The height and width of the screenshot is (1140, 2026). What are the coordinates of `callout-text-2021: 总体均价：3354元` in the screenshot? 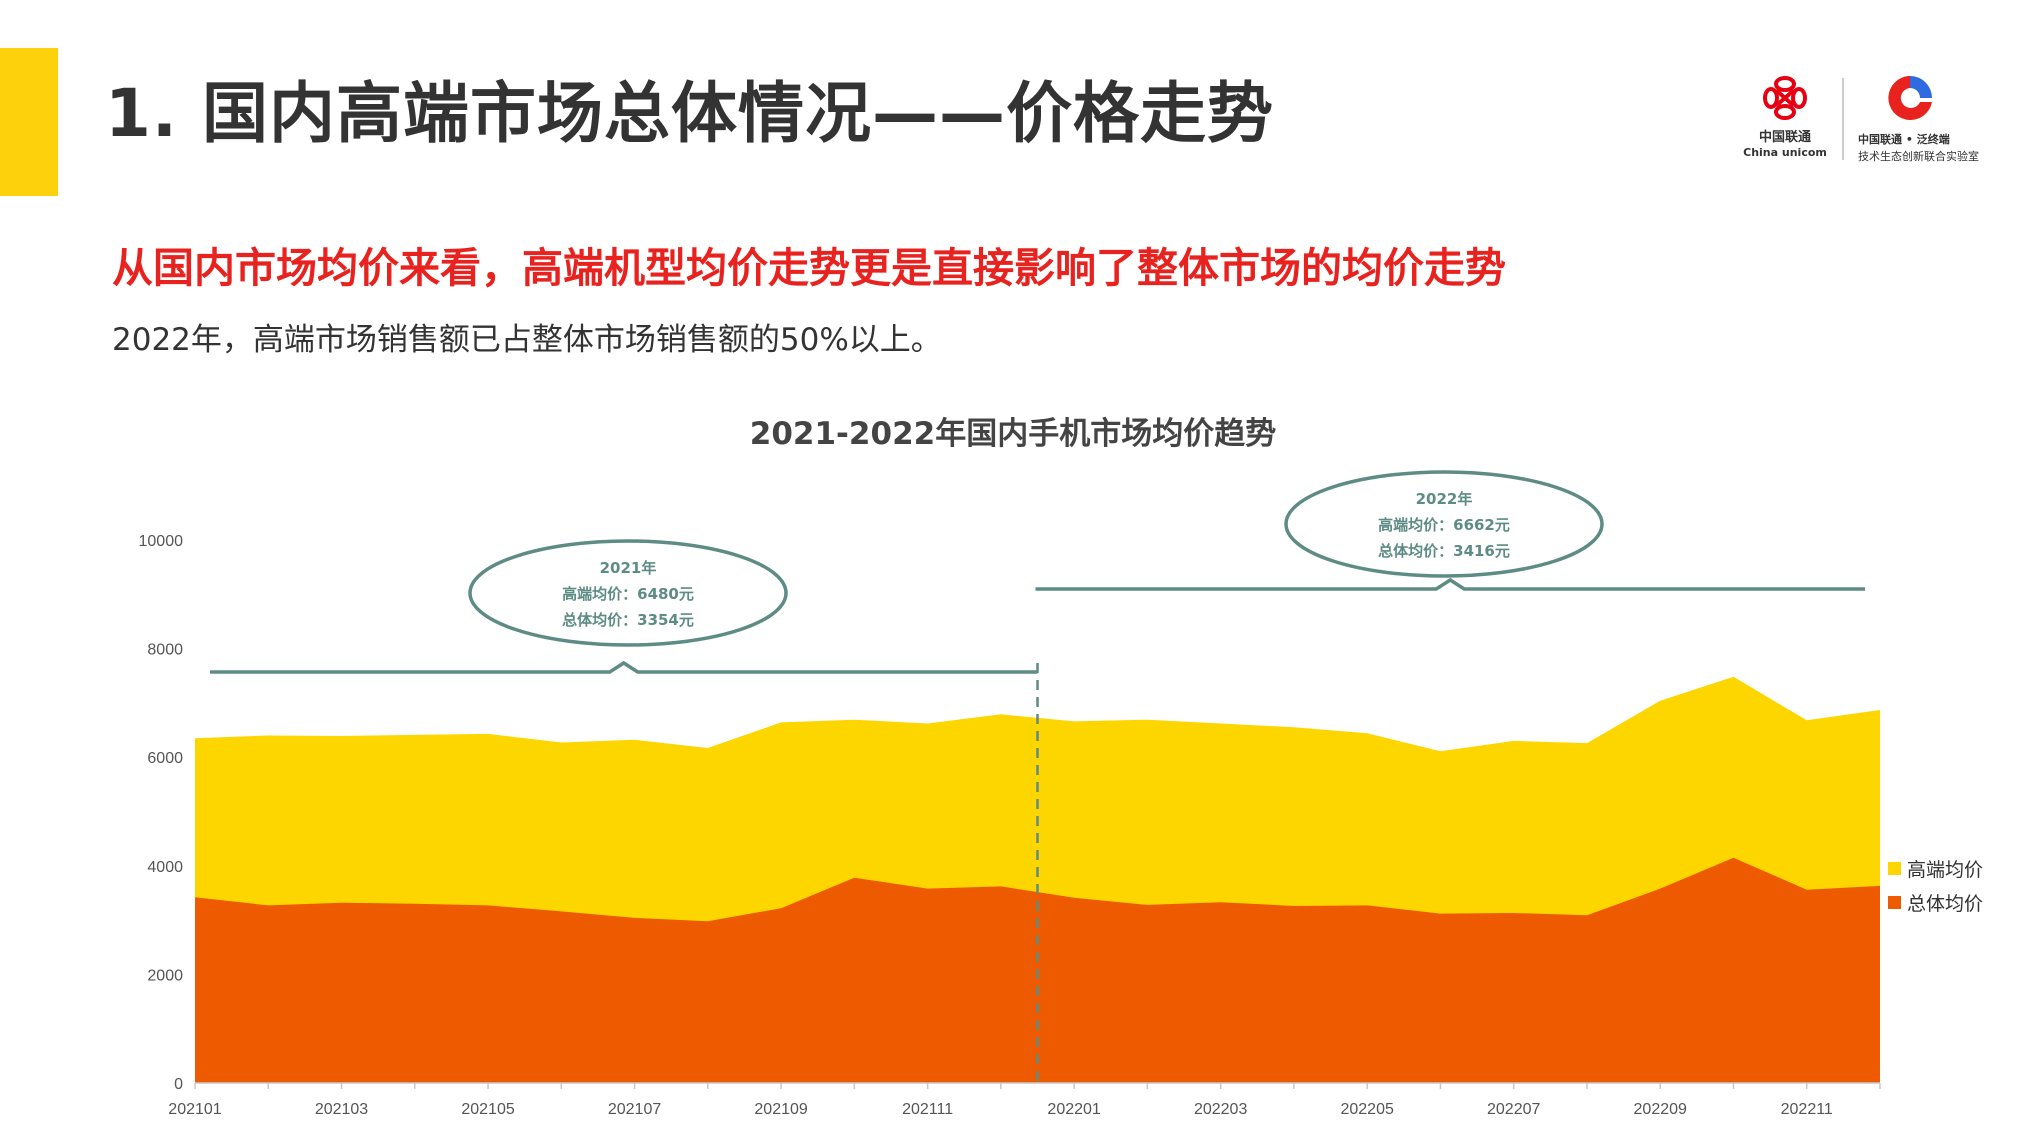 It's located at (628, 620).